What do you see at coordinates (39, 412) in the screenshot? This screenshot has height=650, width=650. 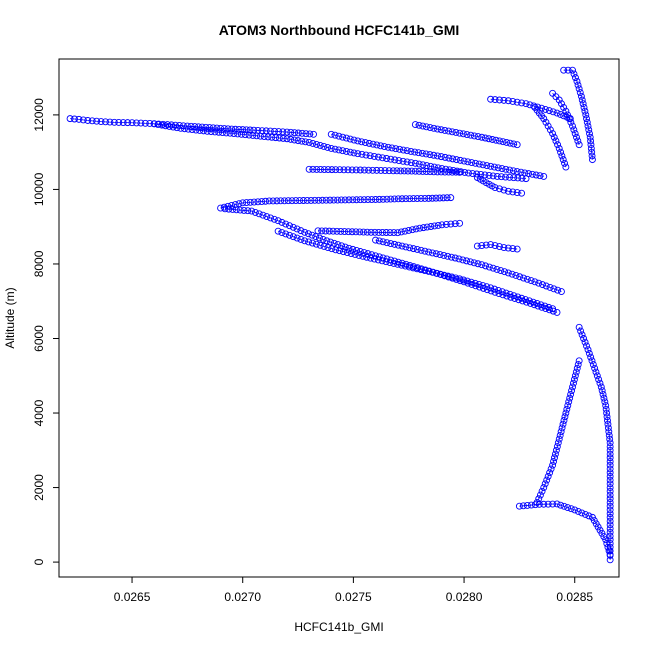 I see `y-tick-label: 4000` at bounding box center [39, 412].